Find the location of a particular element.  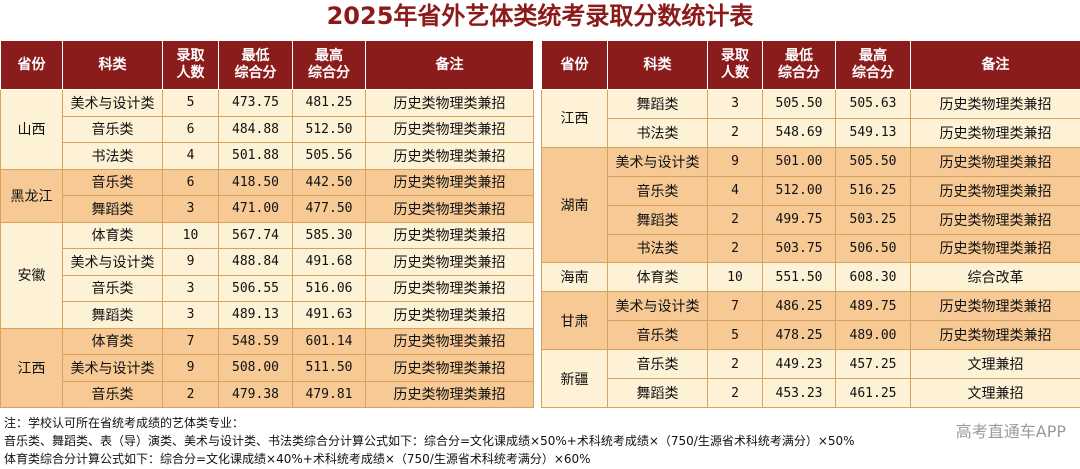

table-row: 江西 体育类 7 548.59 601.14 历史类物理类兼招 is located at coordinates (267, 367).